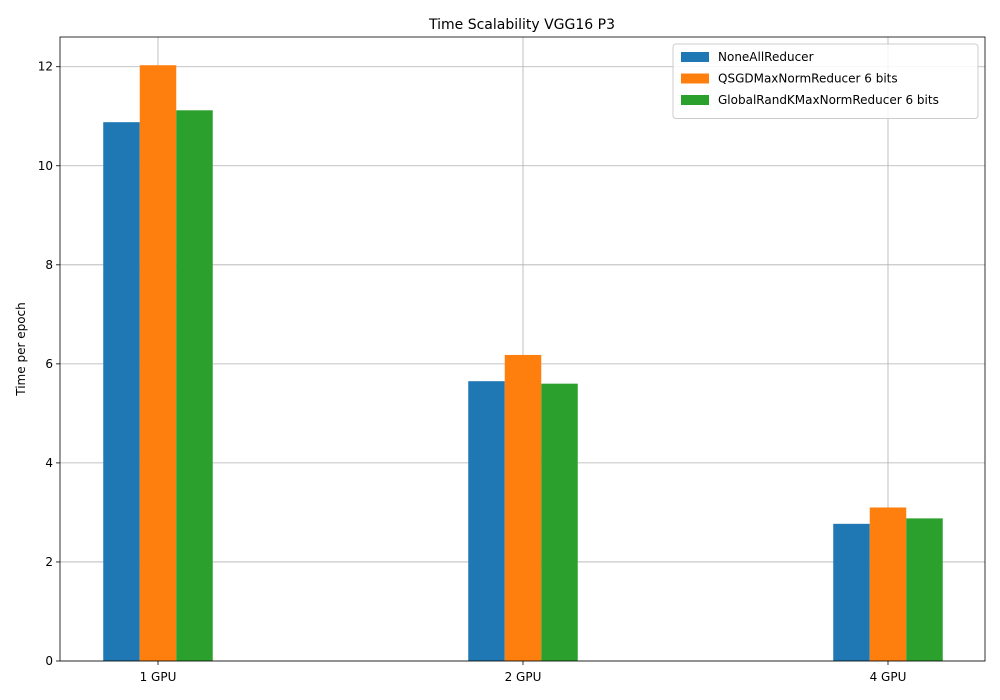 The image size is (1000, 700). Describe the element at coordinates (766, 57) in the screenshot. I see `legend-label-1: NoneAllReducer` at that location.